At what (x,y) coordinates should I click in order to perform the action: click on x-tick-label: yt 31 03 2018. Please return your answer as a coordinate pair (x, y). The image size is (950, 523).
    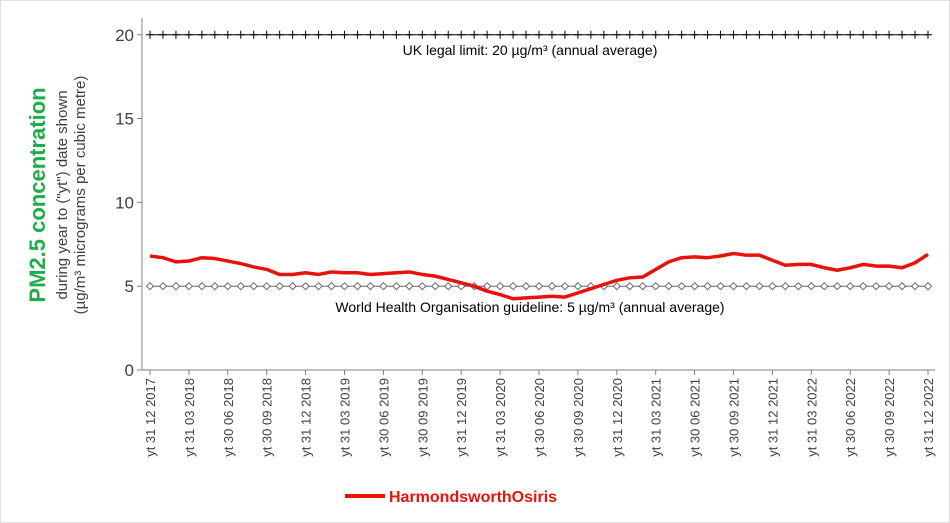
    Looking at the image, I should click on (189, 417).